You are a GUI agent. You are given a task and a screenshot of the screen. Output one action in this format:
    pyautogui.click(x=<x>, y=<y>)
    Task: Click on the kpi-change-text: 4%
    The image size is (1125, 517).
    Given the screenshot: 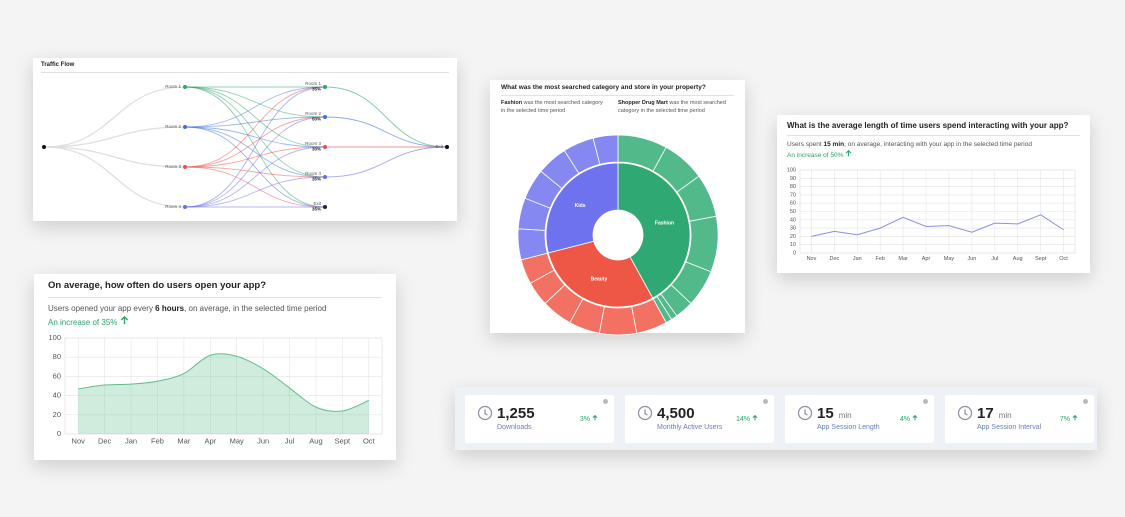 What is the action you would take?
    pyautogui.click(x=904, y=419)
    